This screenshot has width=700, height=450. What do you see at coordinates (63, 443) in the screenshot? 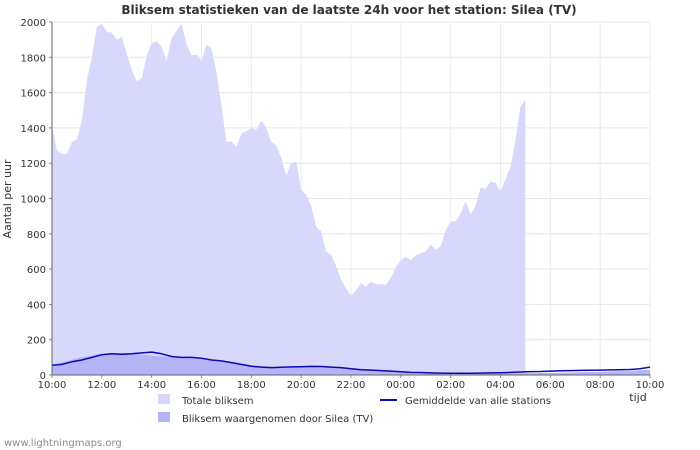
I see `footer-credit: www.lightningmaps.org` at bounding box center [63, 443].